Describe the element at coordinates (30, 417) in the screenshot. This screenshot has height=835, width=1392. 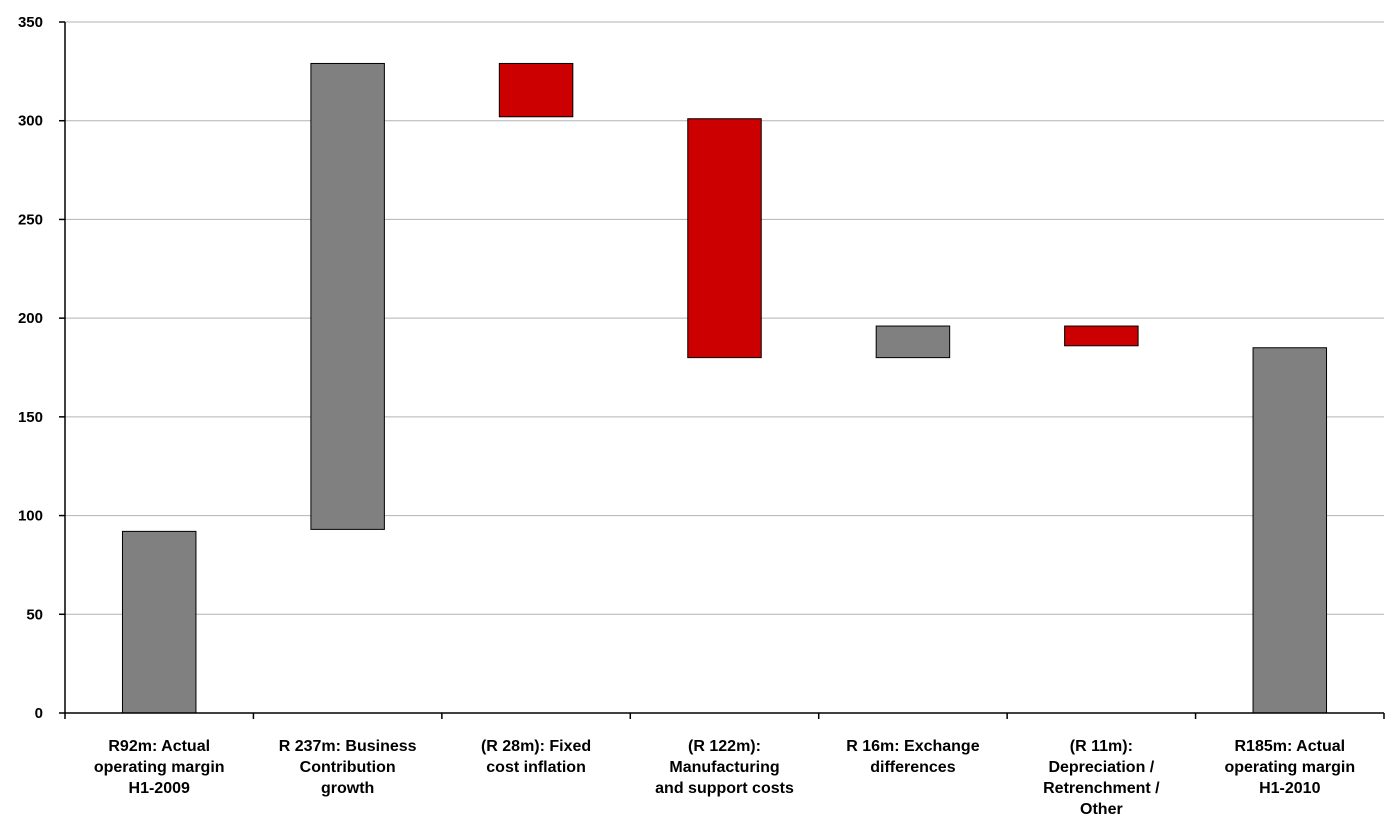
I see `y-tick-label: 150` at that location.